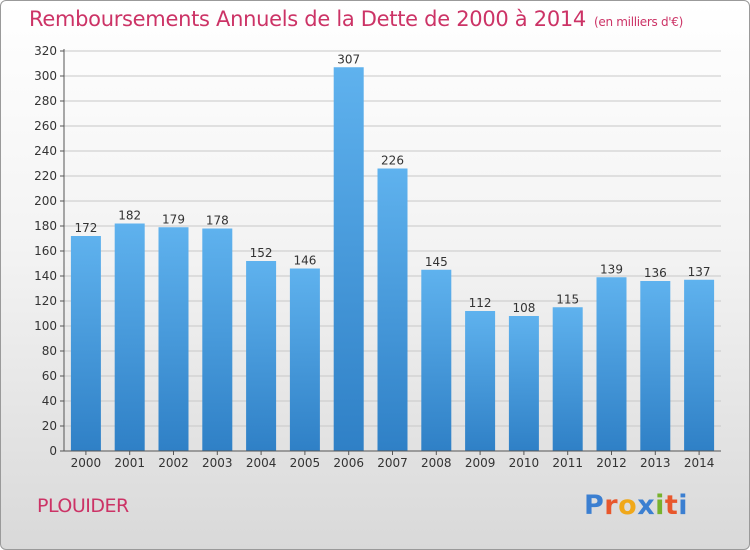 The height and width of the screenshot is (550, 750). I want to click on y-tick-label: 260, so click(45, 126).